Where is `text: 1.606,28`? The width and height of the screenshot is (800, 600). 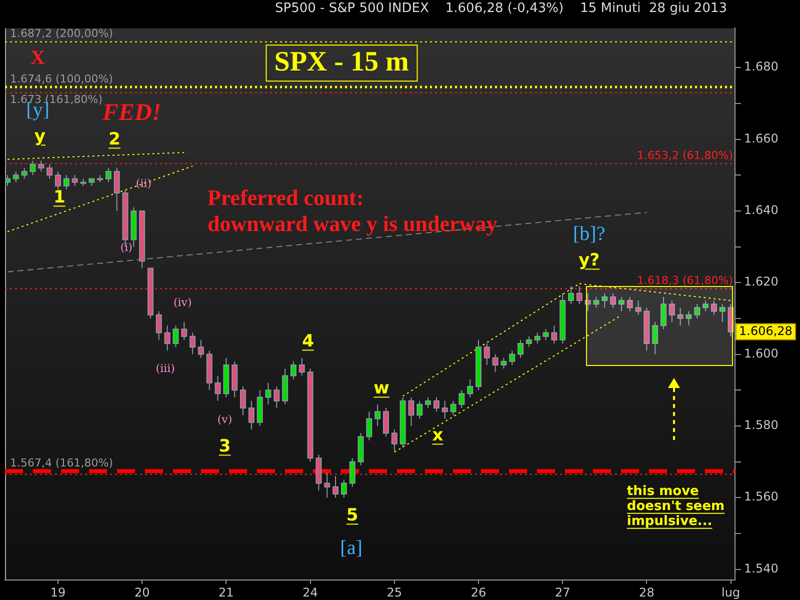 text: 1.606,28 is located at coordinates (765, 331).